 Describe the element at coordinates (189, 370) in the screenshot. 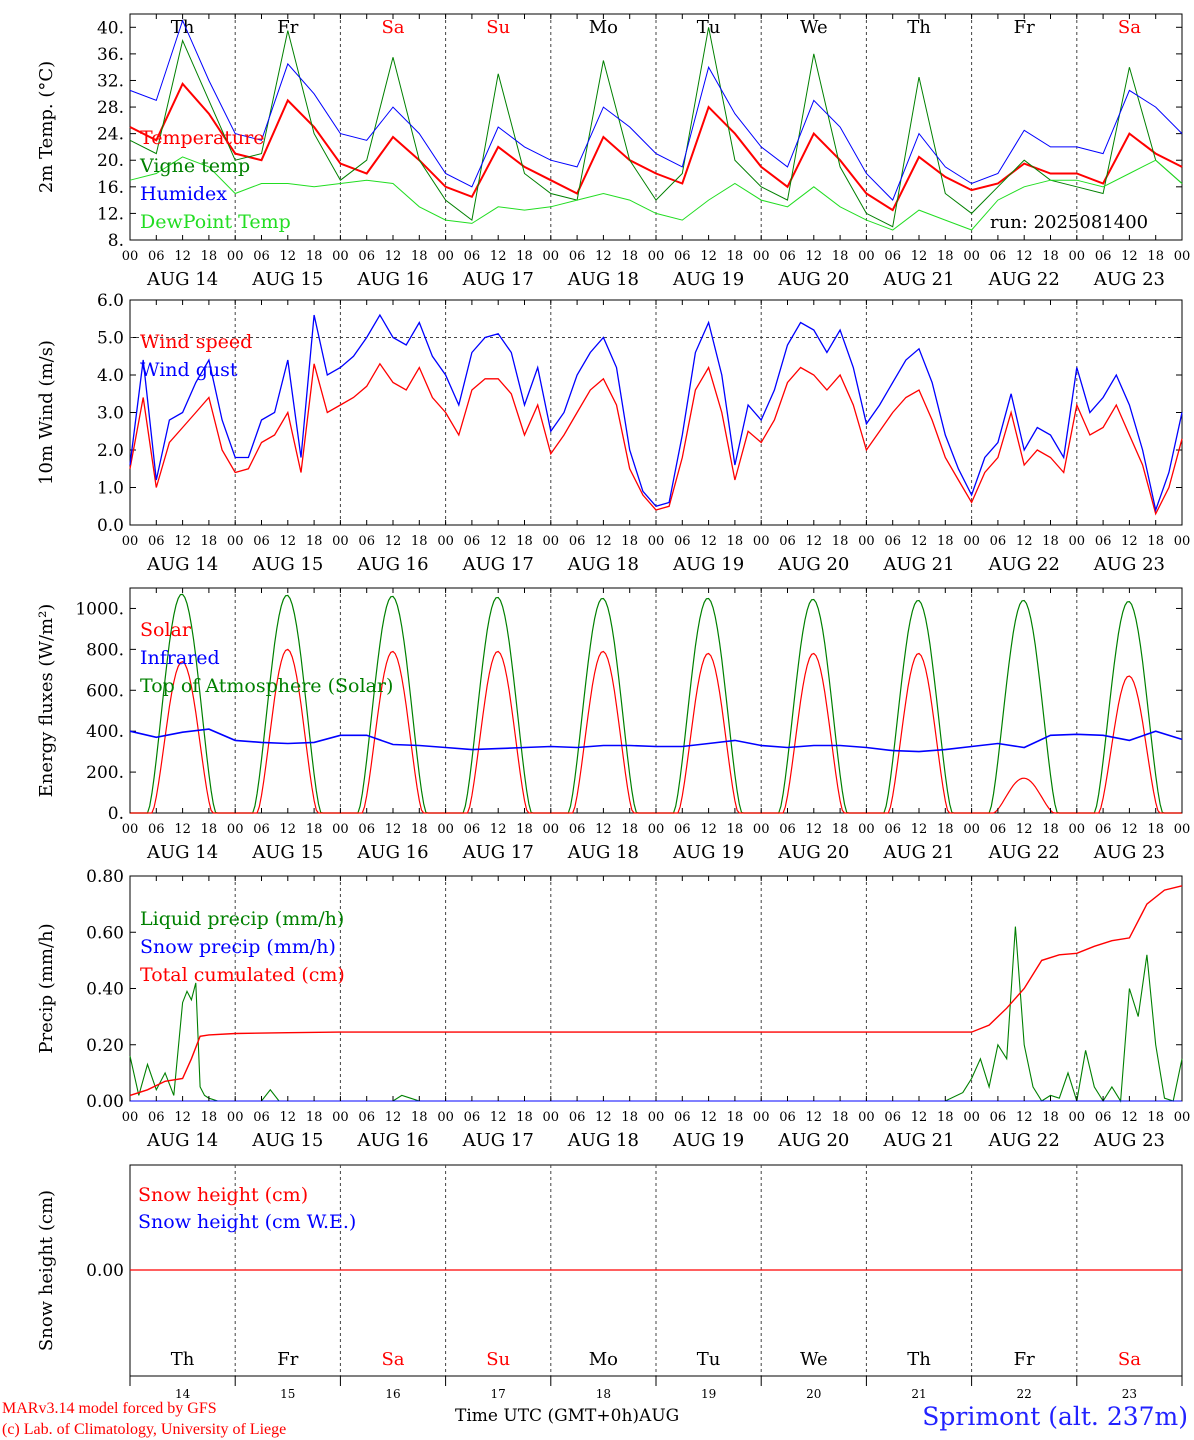

I see `legend-wind-gust: Wind gust` at that location.